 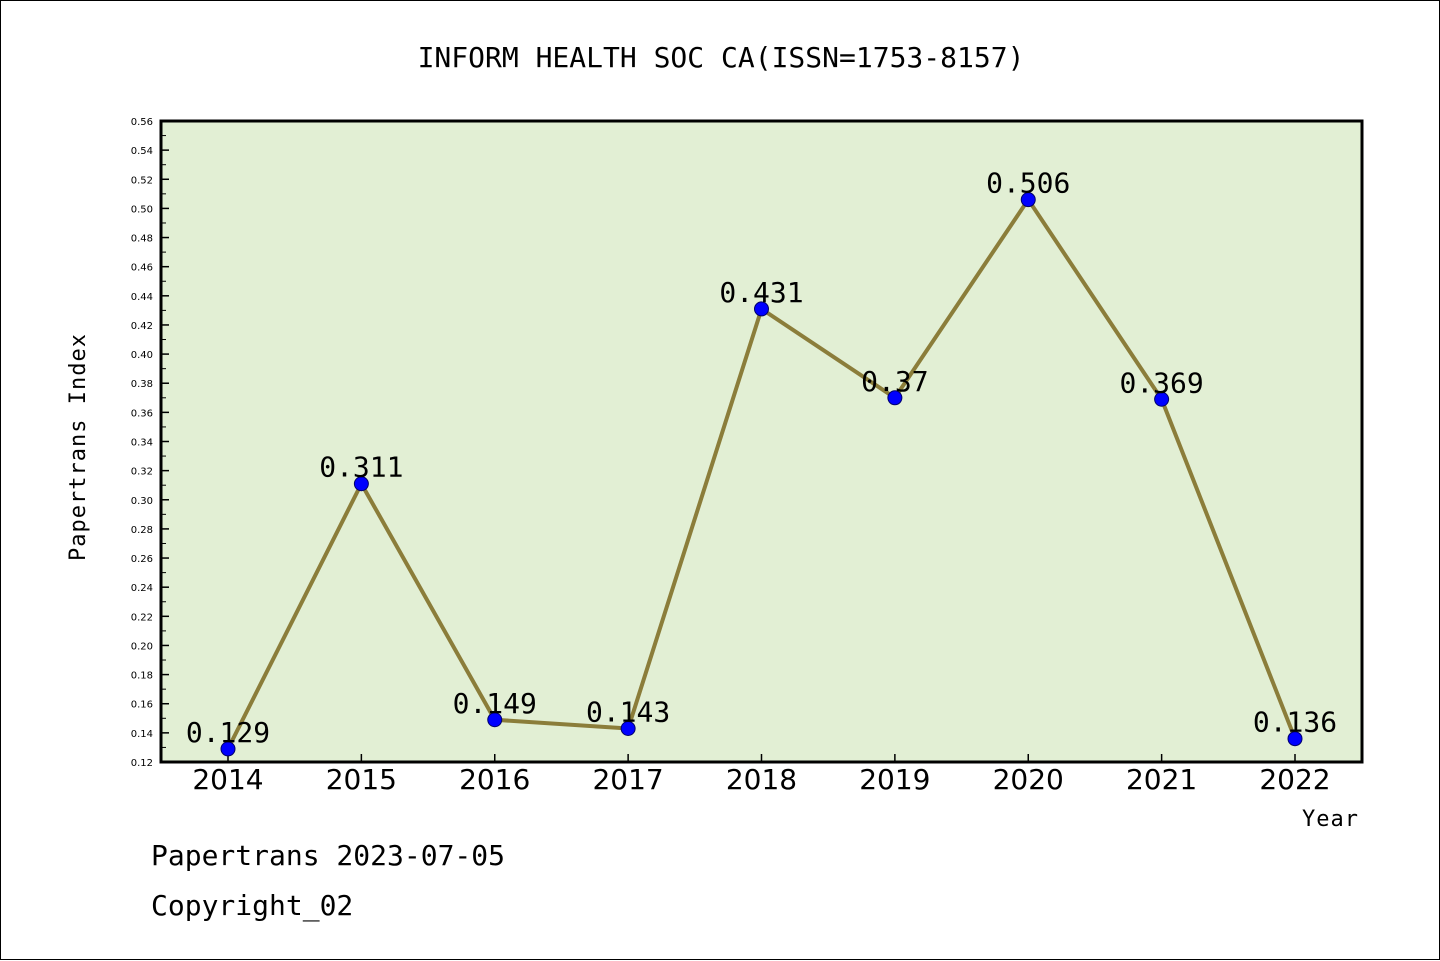 What do you see at coordinates (142, 559) in the screenshot?
I see `y-tick-label: 0.26` at bounding box center [142, 559].